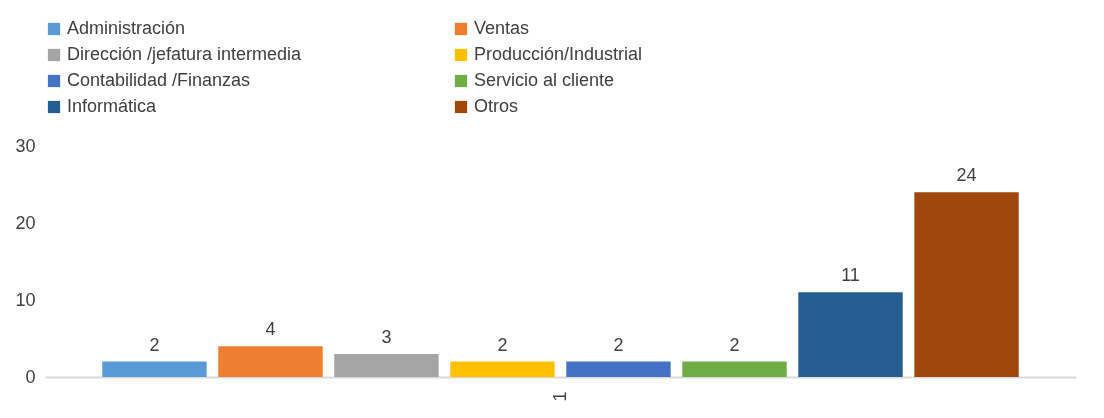 The height and width of the screenshot is (418, 1104). Describe the element at coordinates (25, 145) in the screenshot. I see `y-tick-label: 30` at that location.